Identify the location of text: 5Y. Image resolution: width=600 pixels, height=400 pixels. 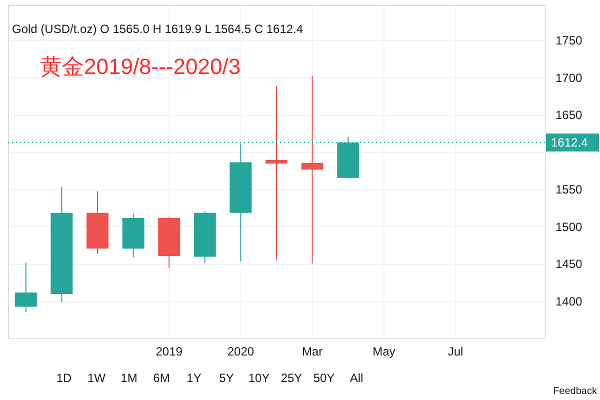
(226, 378).